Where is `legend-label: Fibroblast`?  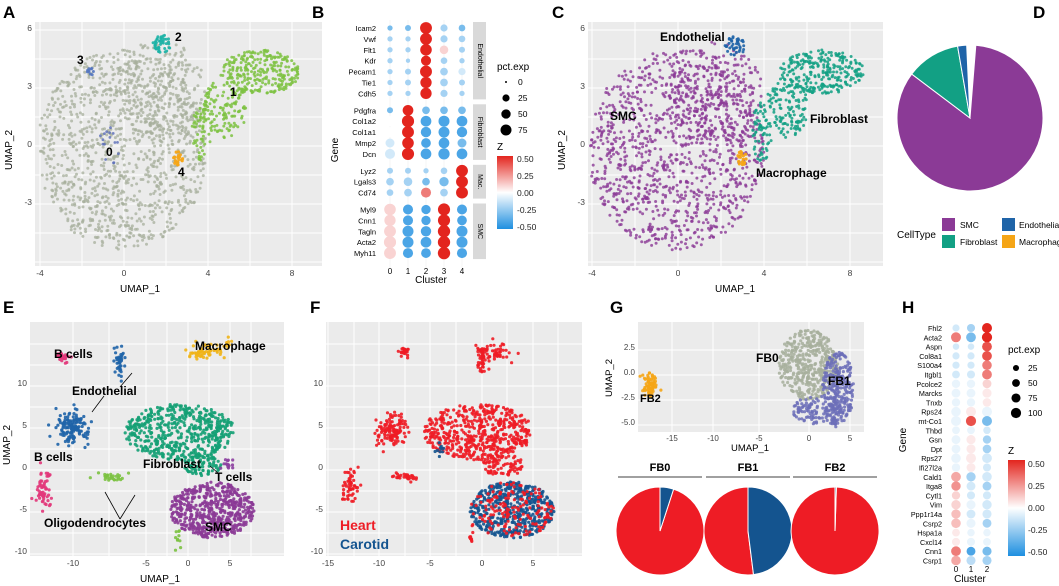
legend-label: Fibroblast is located at coordinates (979, 242).